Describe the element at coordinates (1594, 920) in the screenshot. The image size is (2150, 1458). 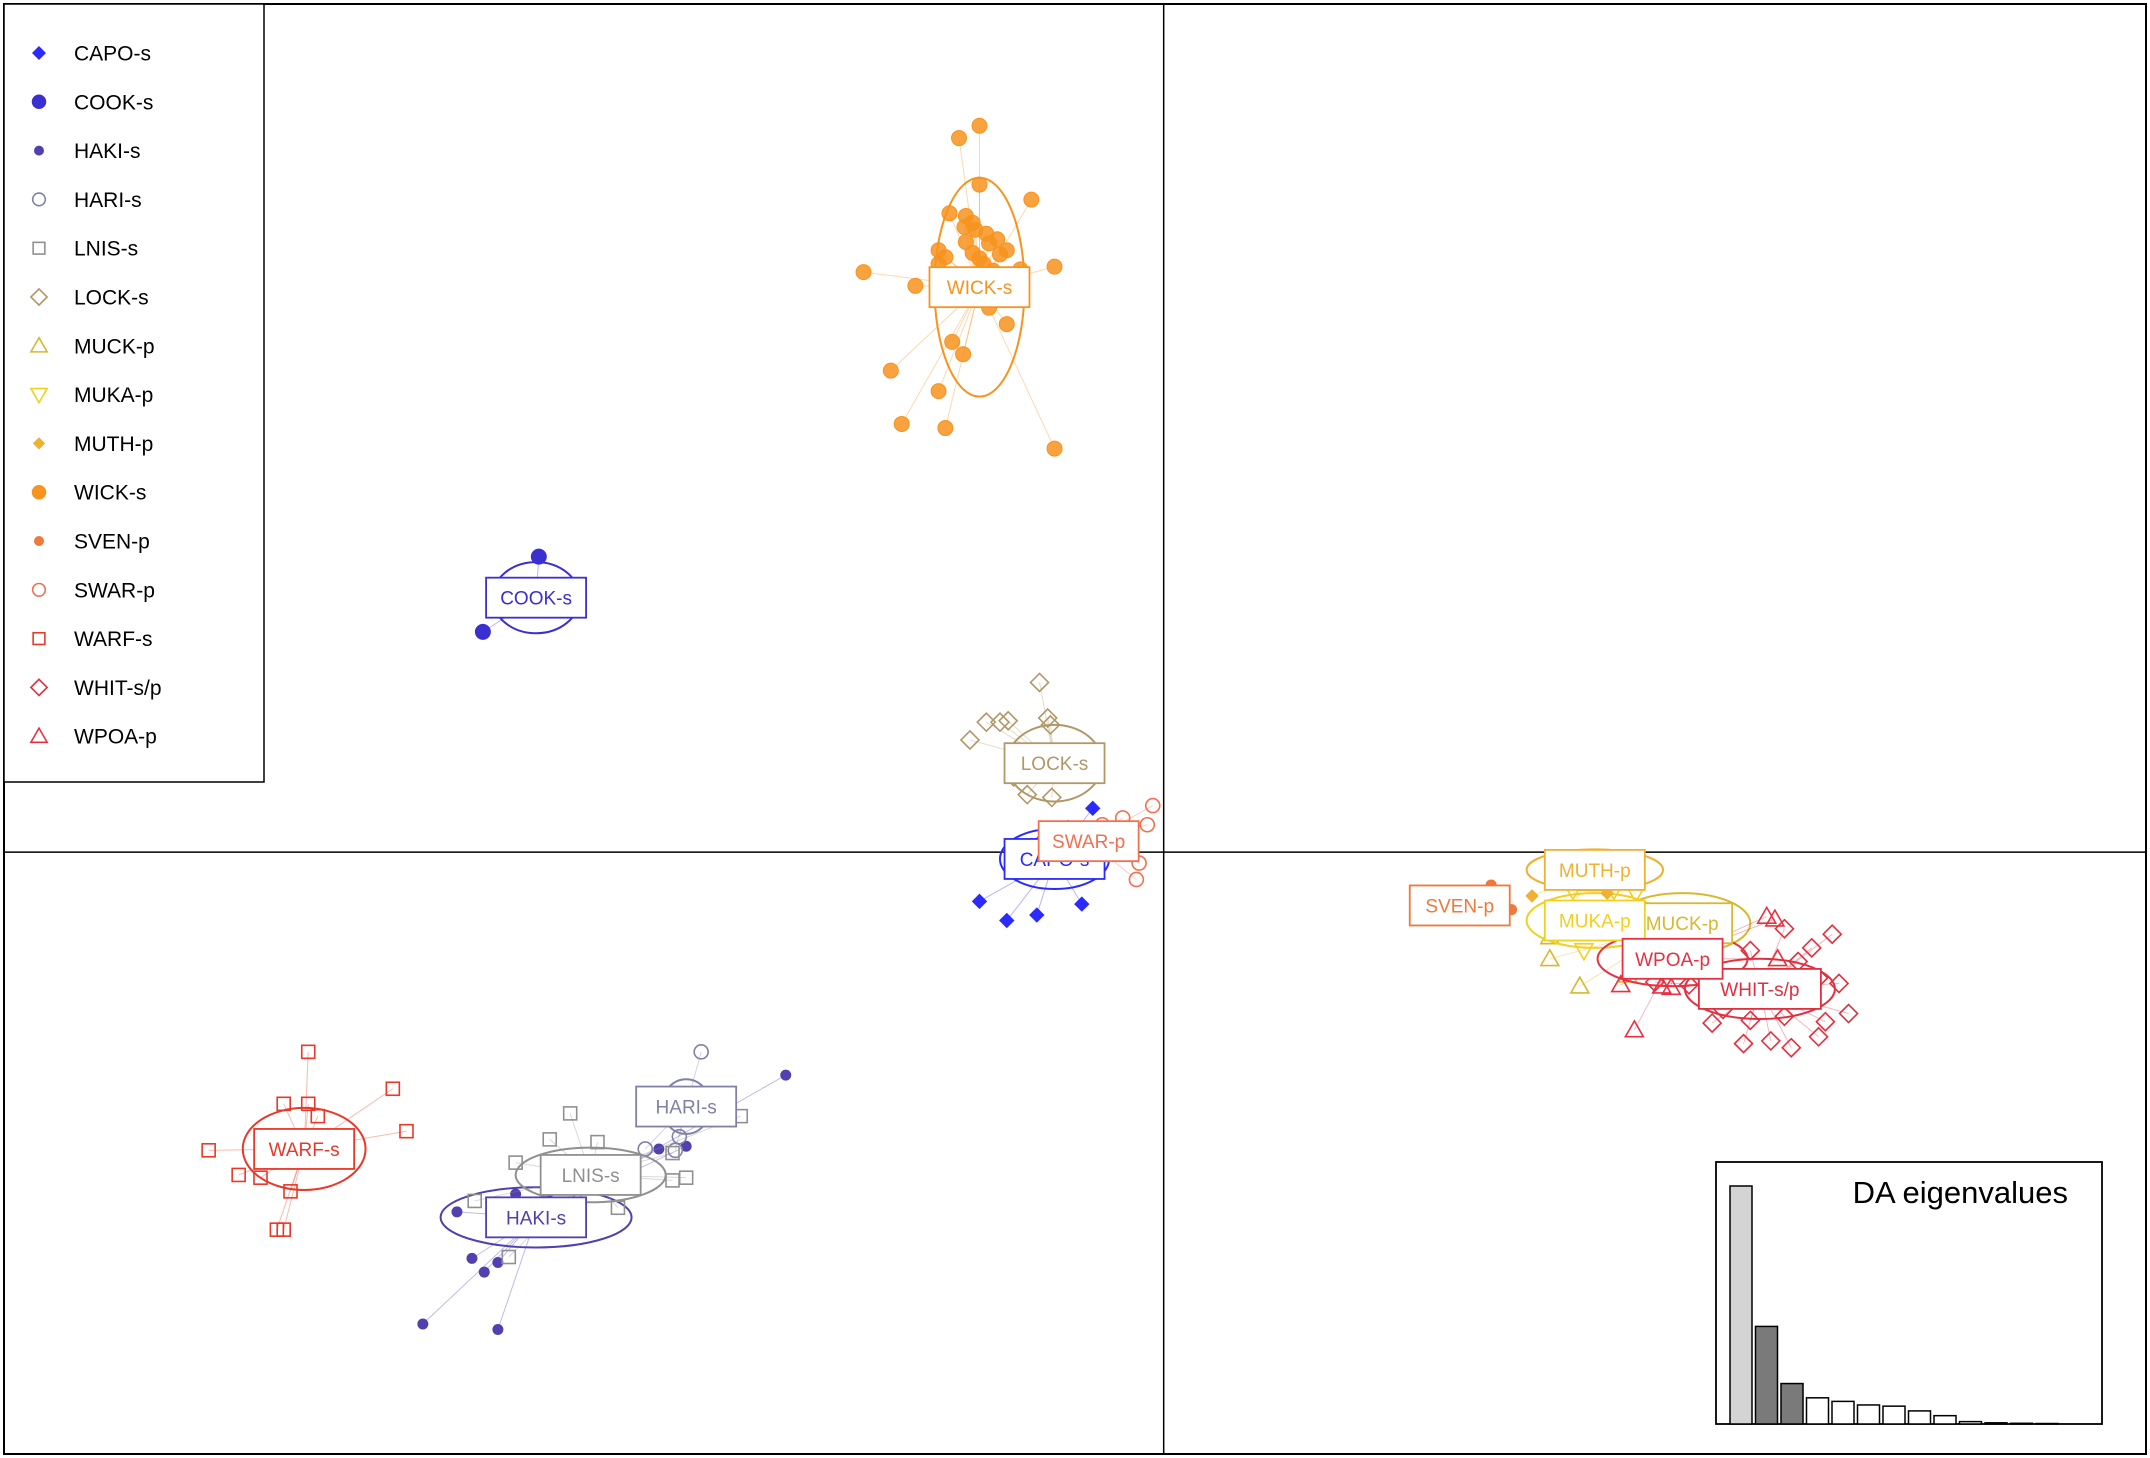
I see `label-box-muka-p` at that location.